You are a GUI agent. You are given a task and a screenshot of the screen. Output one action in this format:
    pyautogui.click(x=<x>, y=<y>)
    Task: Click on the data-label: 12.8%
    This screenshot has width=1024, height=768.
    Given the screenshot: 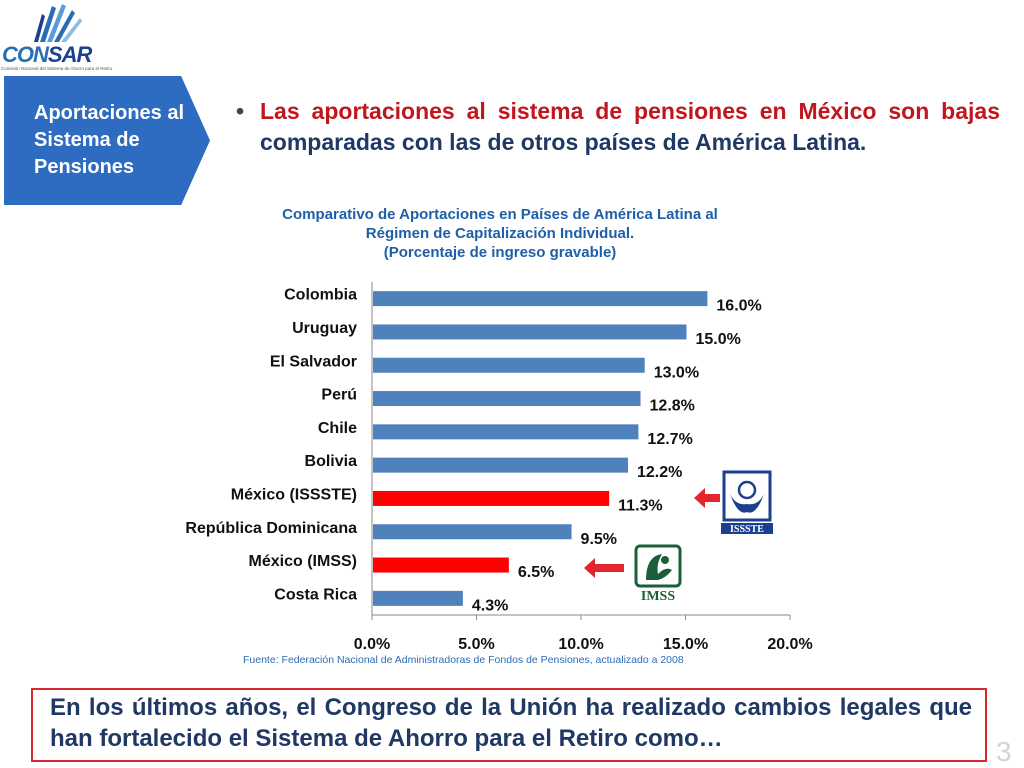 What is the action you would take?
    pyautogui.click(x=672, y=406)
    